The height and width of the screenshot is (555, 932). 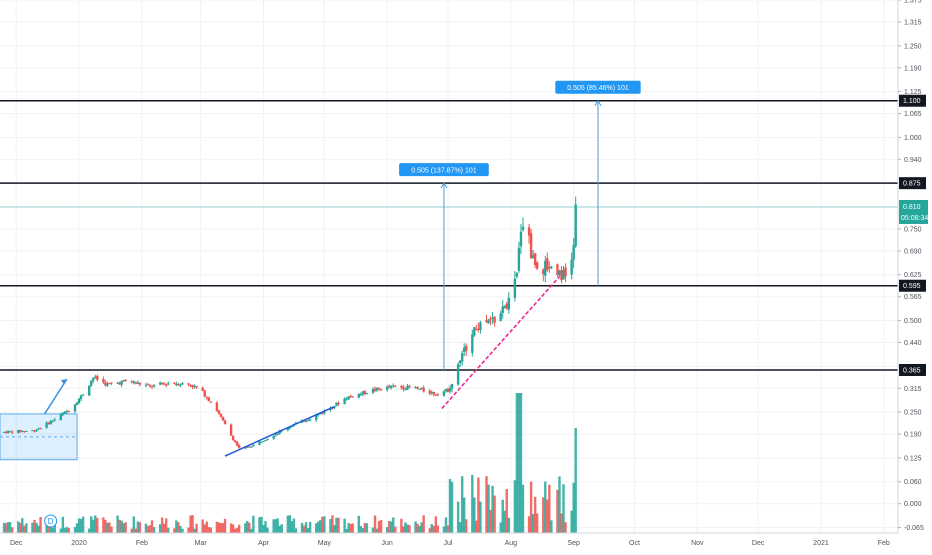 I want to click on price-tick-label: 0.250, so click(x=913, y=413).